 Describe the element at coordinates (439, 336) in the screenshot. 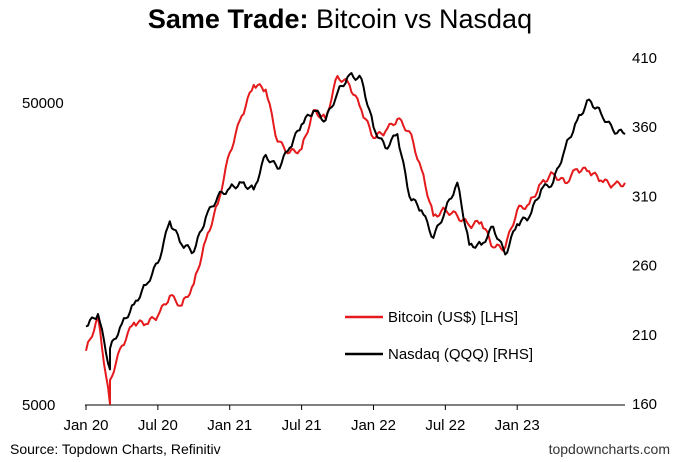

I see `legend: Bitcoin (US$) [LHS] Nasdaq (QQQ) [RHS]` at that location.